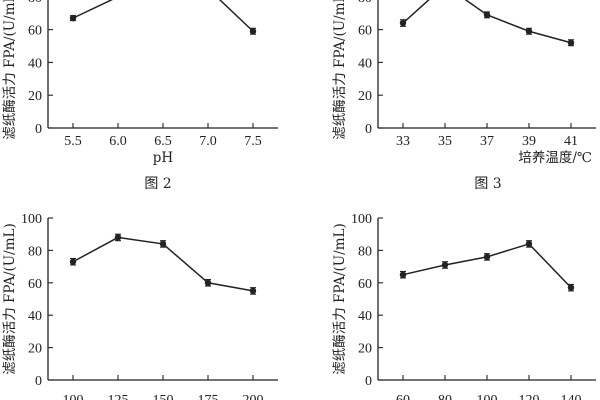  I want to click on x-tick-label: 7.0, so click(208, 141).